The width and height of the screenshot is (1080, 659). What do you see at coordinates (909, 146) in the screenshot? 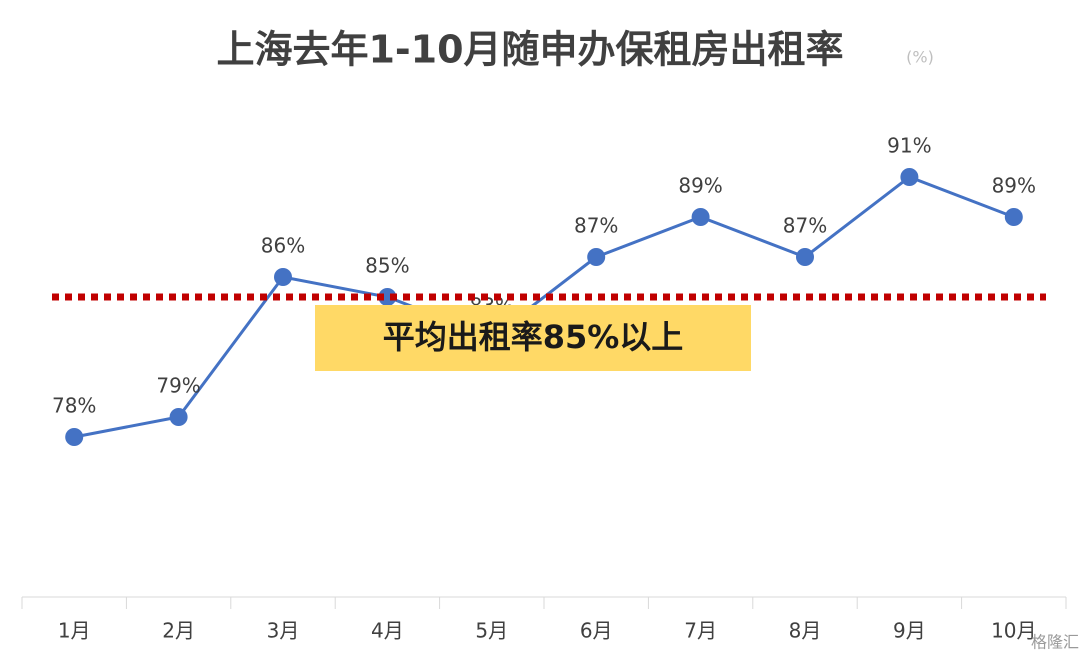
I see `data-label: 91%` at bounding box center [909, 146].